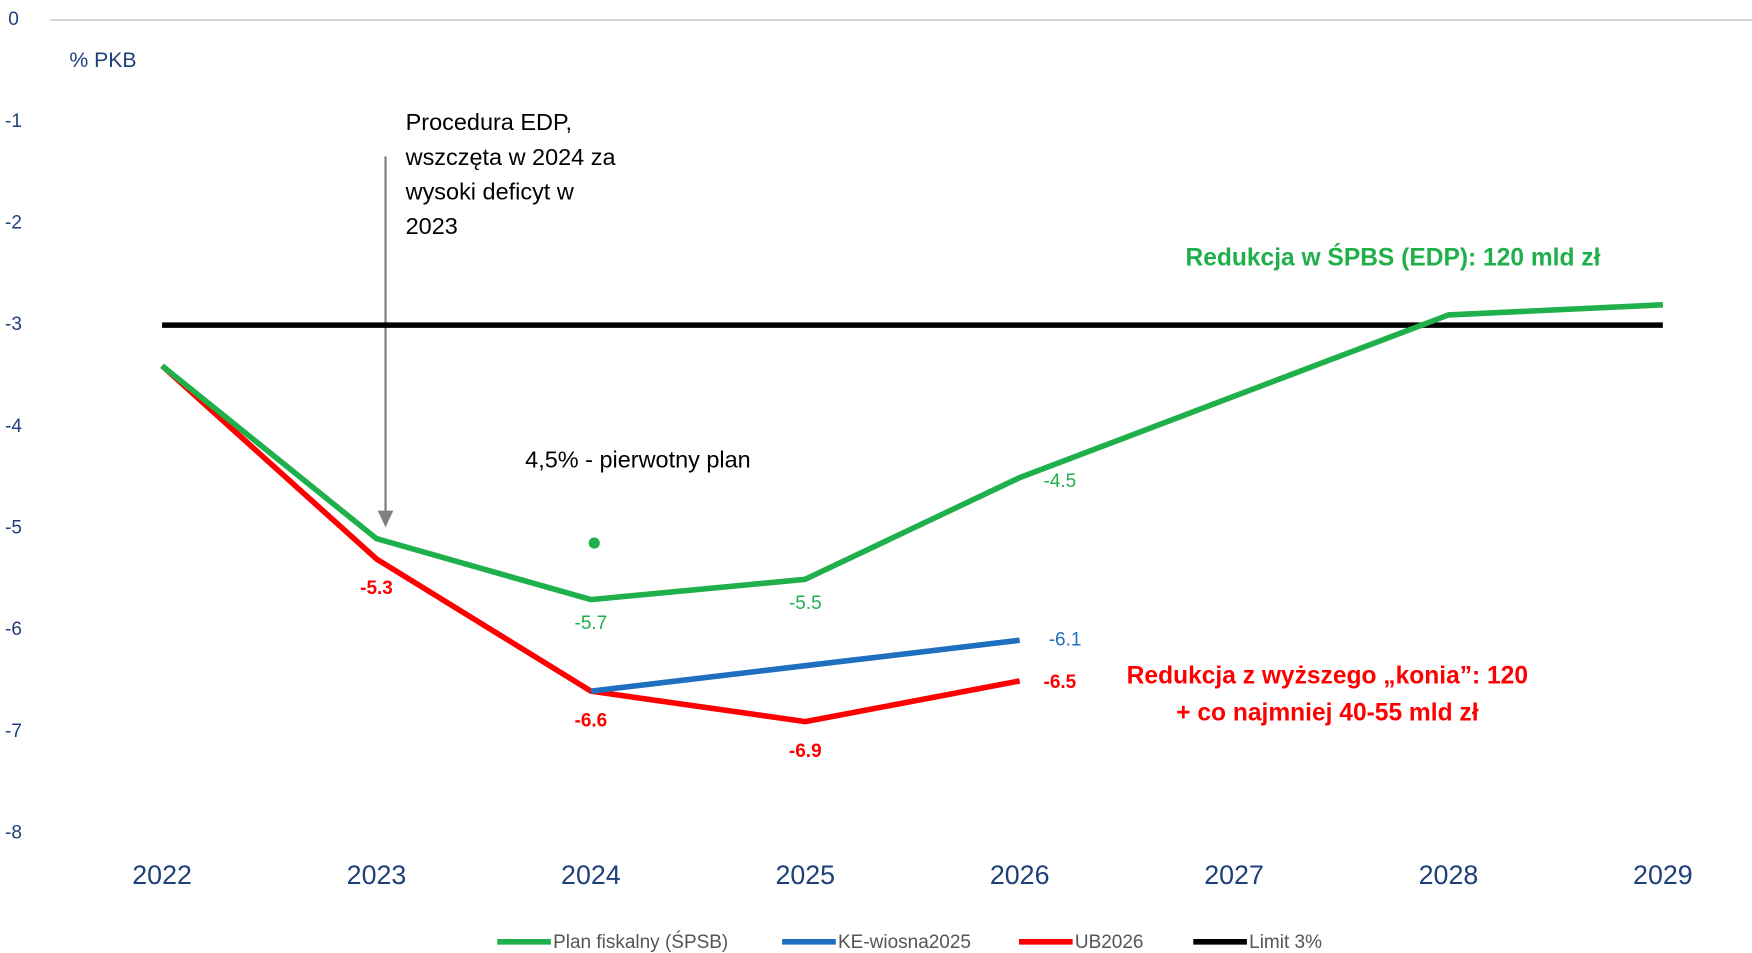 The height and width of the screenshot is (953, 1752). What do you see at coordinates (13, 527) in the screenshot?
I see `y-tick-label: -5` at bounding box center [13, 527].